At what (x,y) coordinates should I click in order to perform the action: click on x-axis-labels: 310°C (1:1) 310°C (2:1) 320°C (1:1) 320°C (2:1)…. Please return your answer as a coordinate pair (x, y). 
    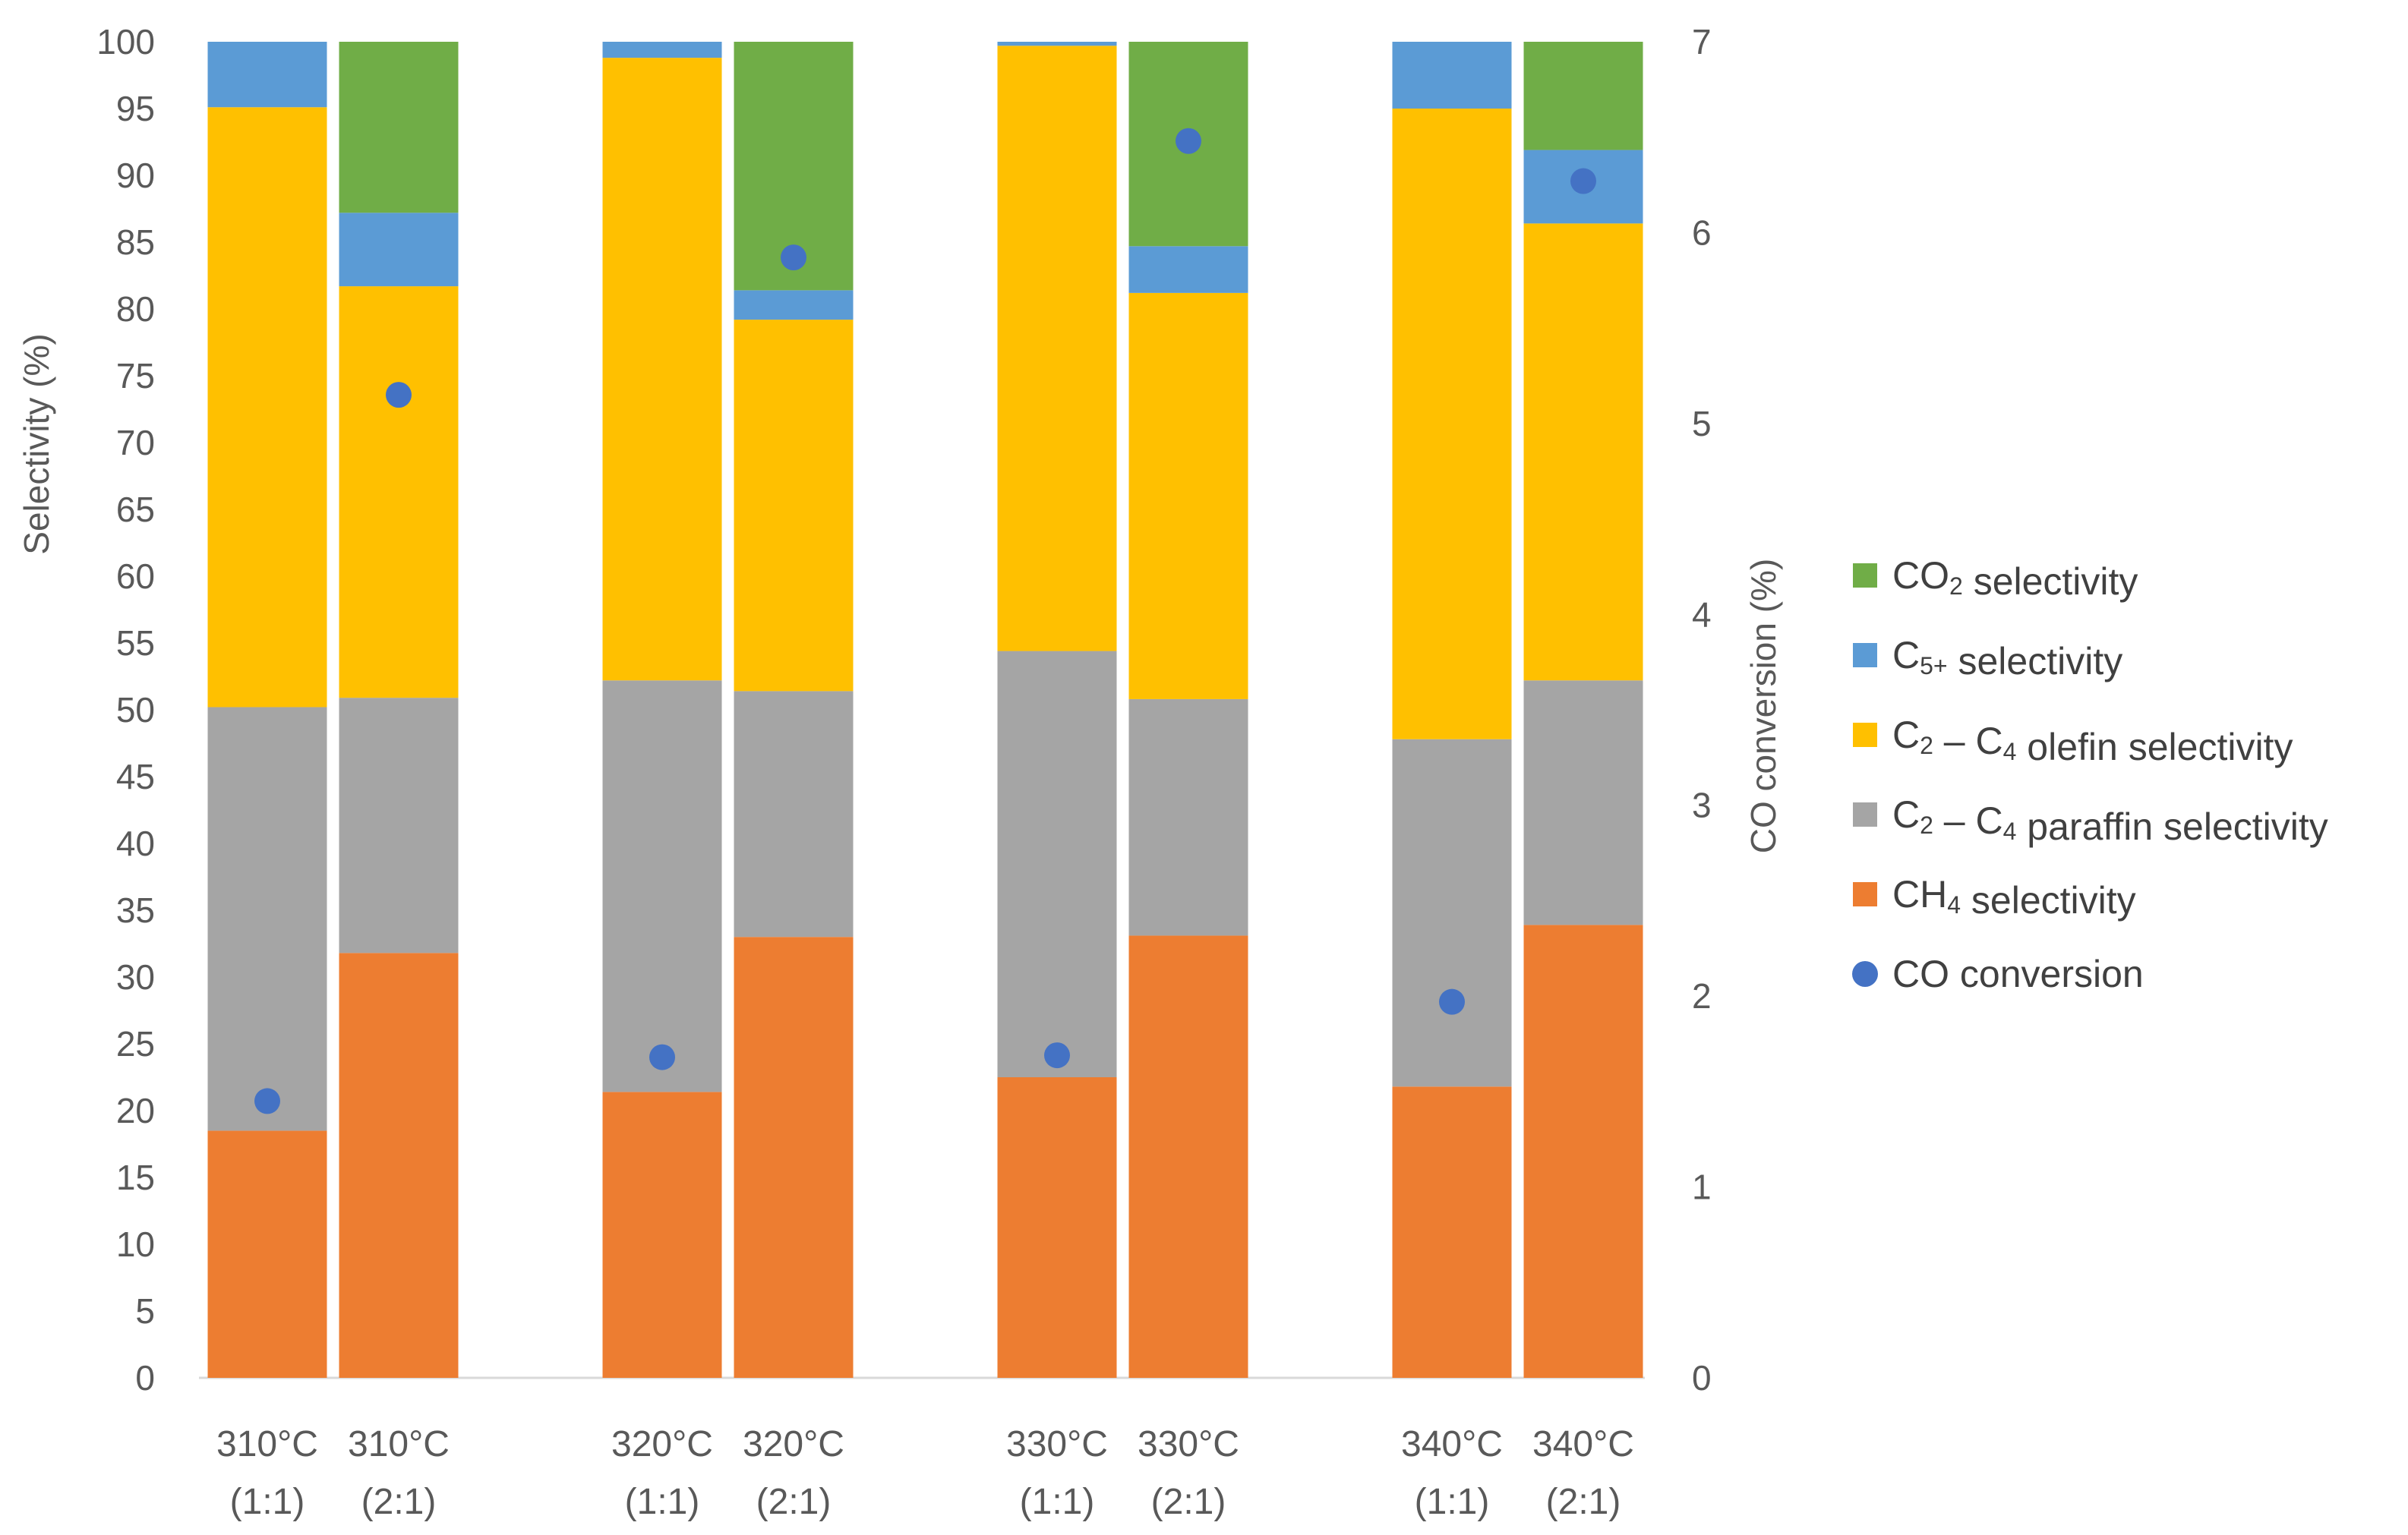
    Looking at the image, I should click on (925, 1473).